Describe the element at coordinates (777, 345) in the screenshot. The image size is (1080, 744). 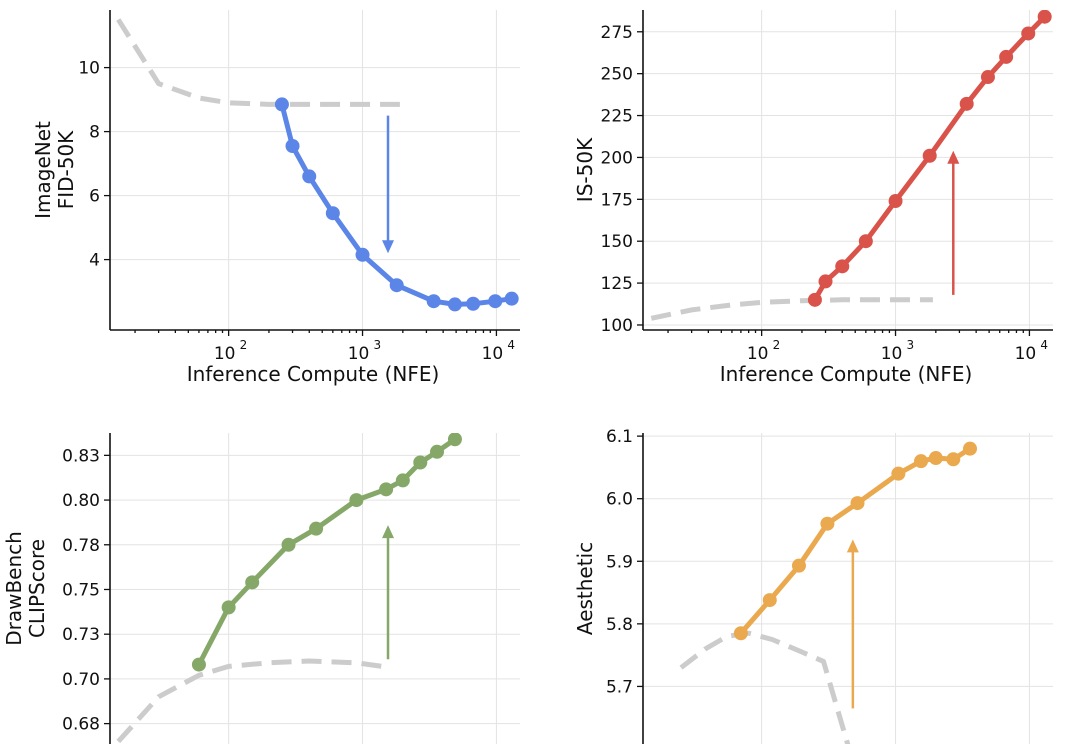
I see `chart-1-xtick-exponent-0: 2` at that location.